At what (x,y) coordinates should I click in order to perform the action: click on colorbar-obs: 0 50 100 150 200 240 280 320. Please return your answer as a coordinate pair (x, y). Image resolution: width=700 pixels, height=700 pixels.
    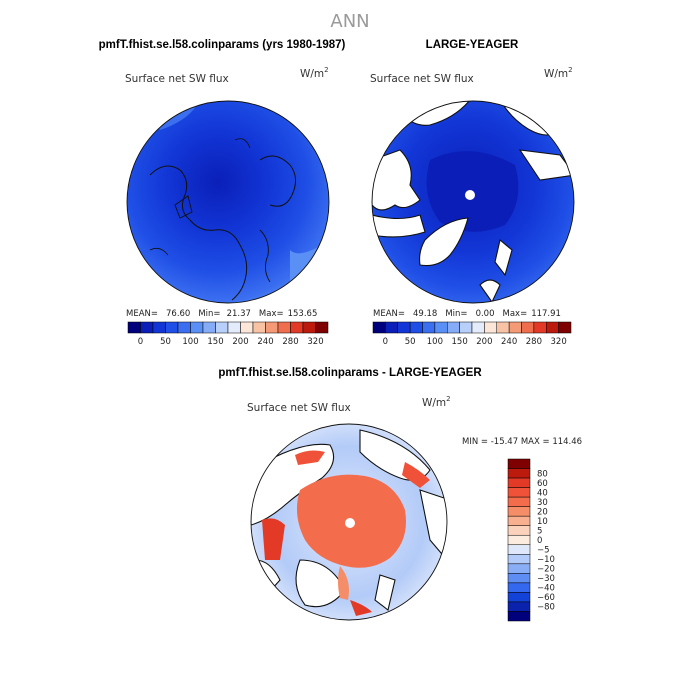
    Looking at the image, I should click on (472, 334).